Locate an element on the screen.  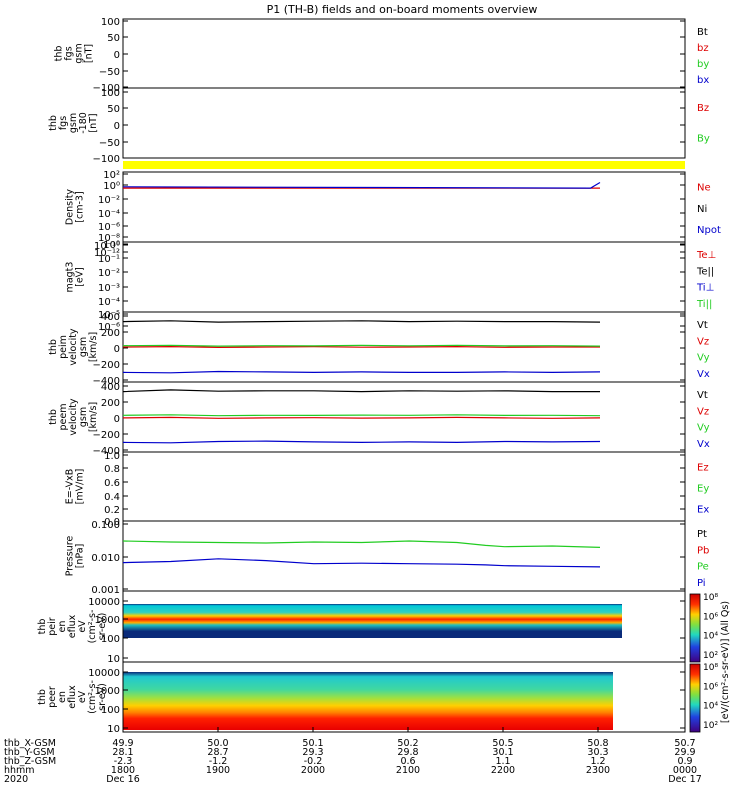
time-axis-value: 30.3 is located at coordinates (597, 752).